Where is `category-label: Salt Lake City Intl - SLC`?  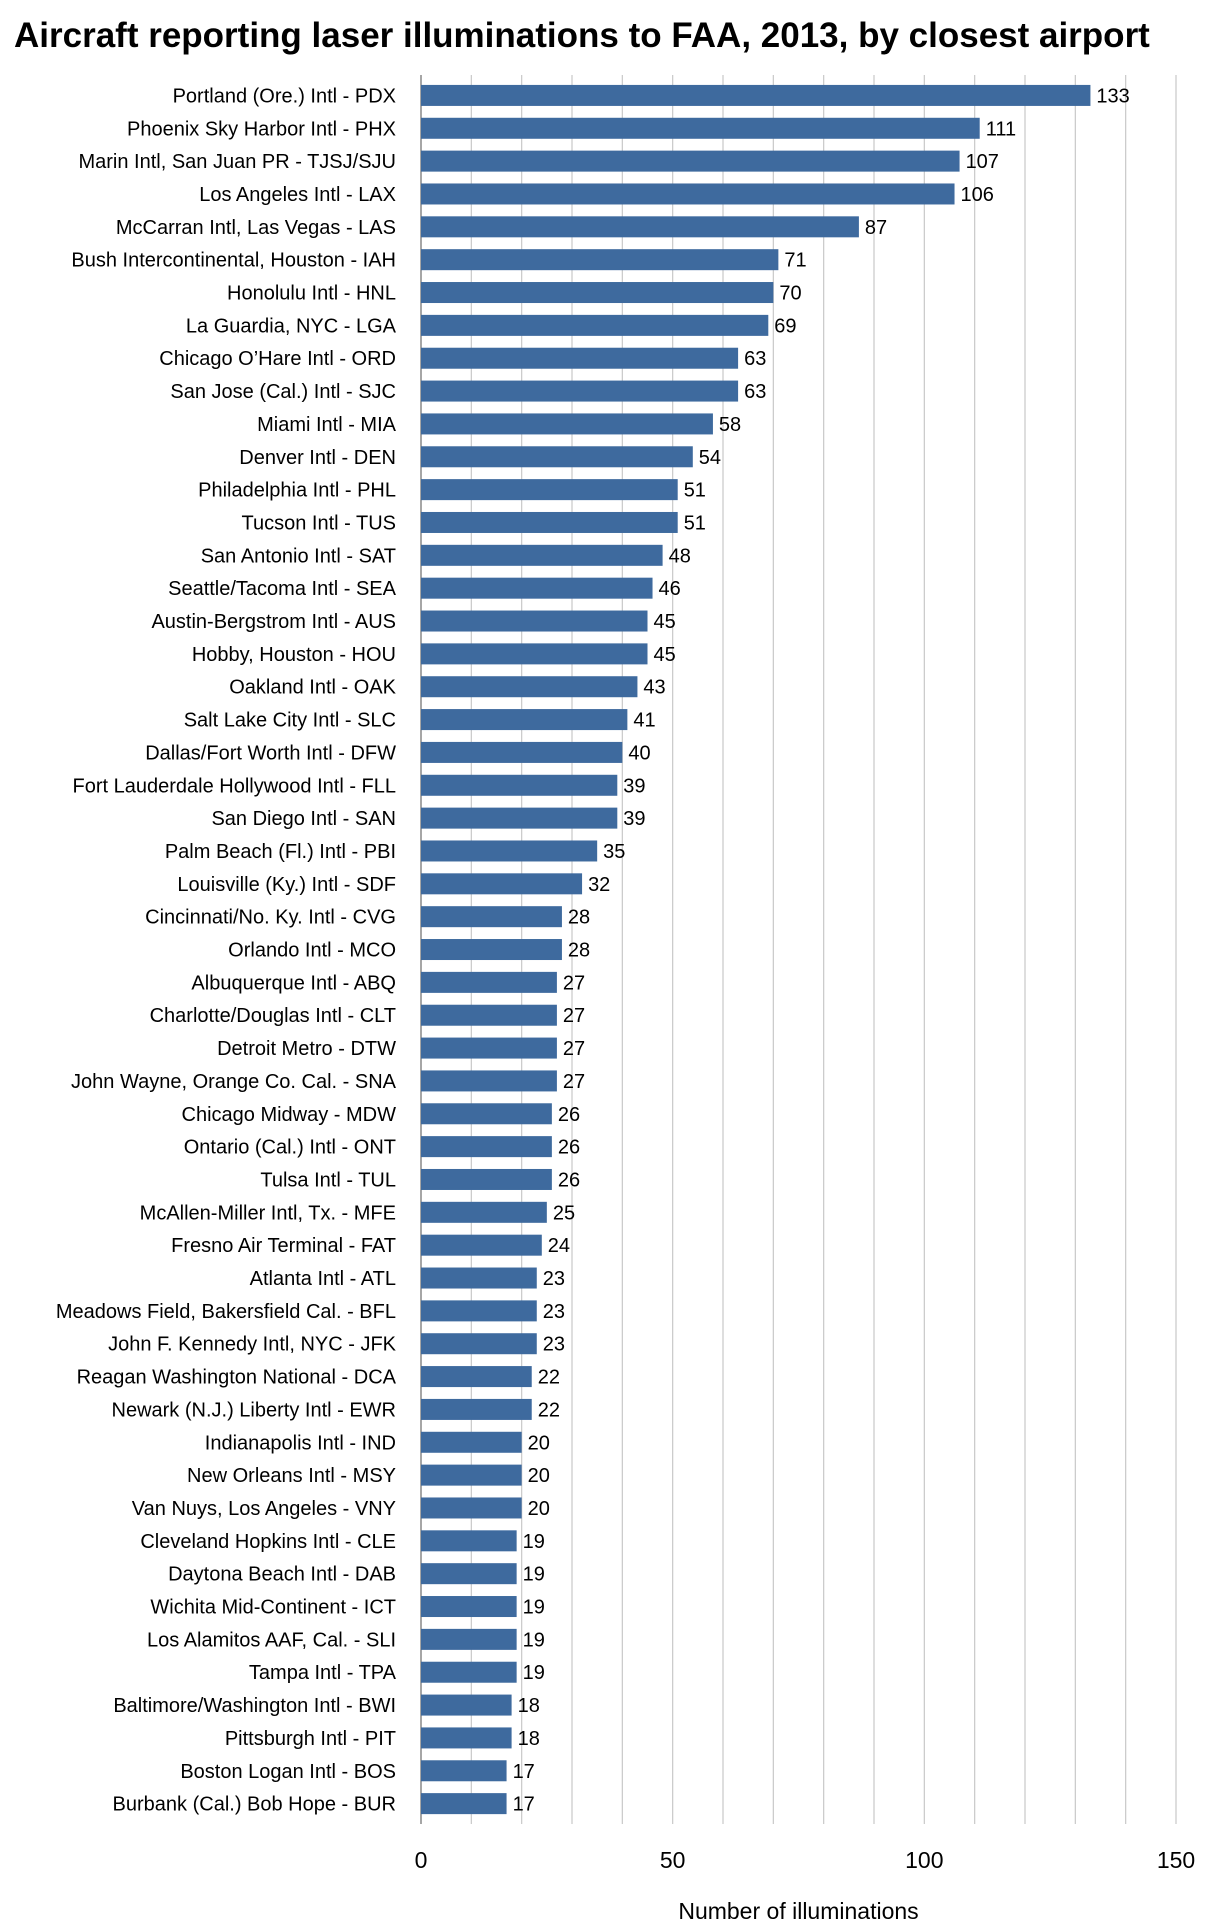
category-label: Salt Lake City Intl - SLC is located at coordinates (290, 721).